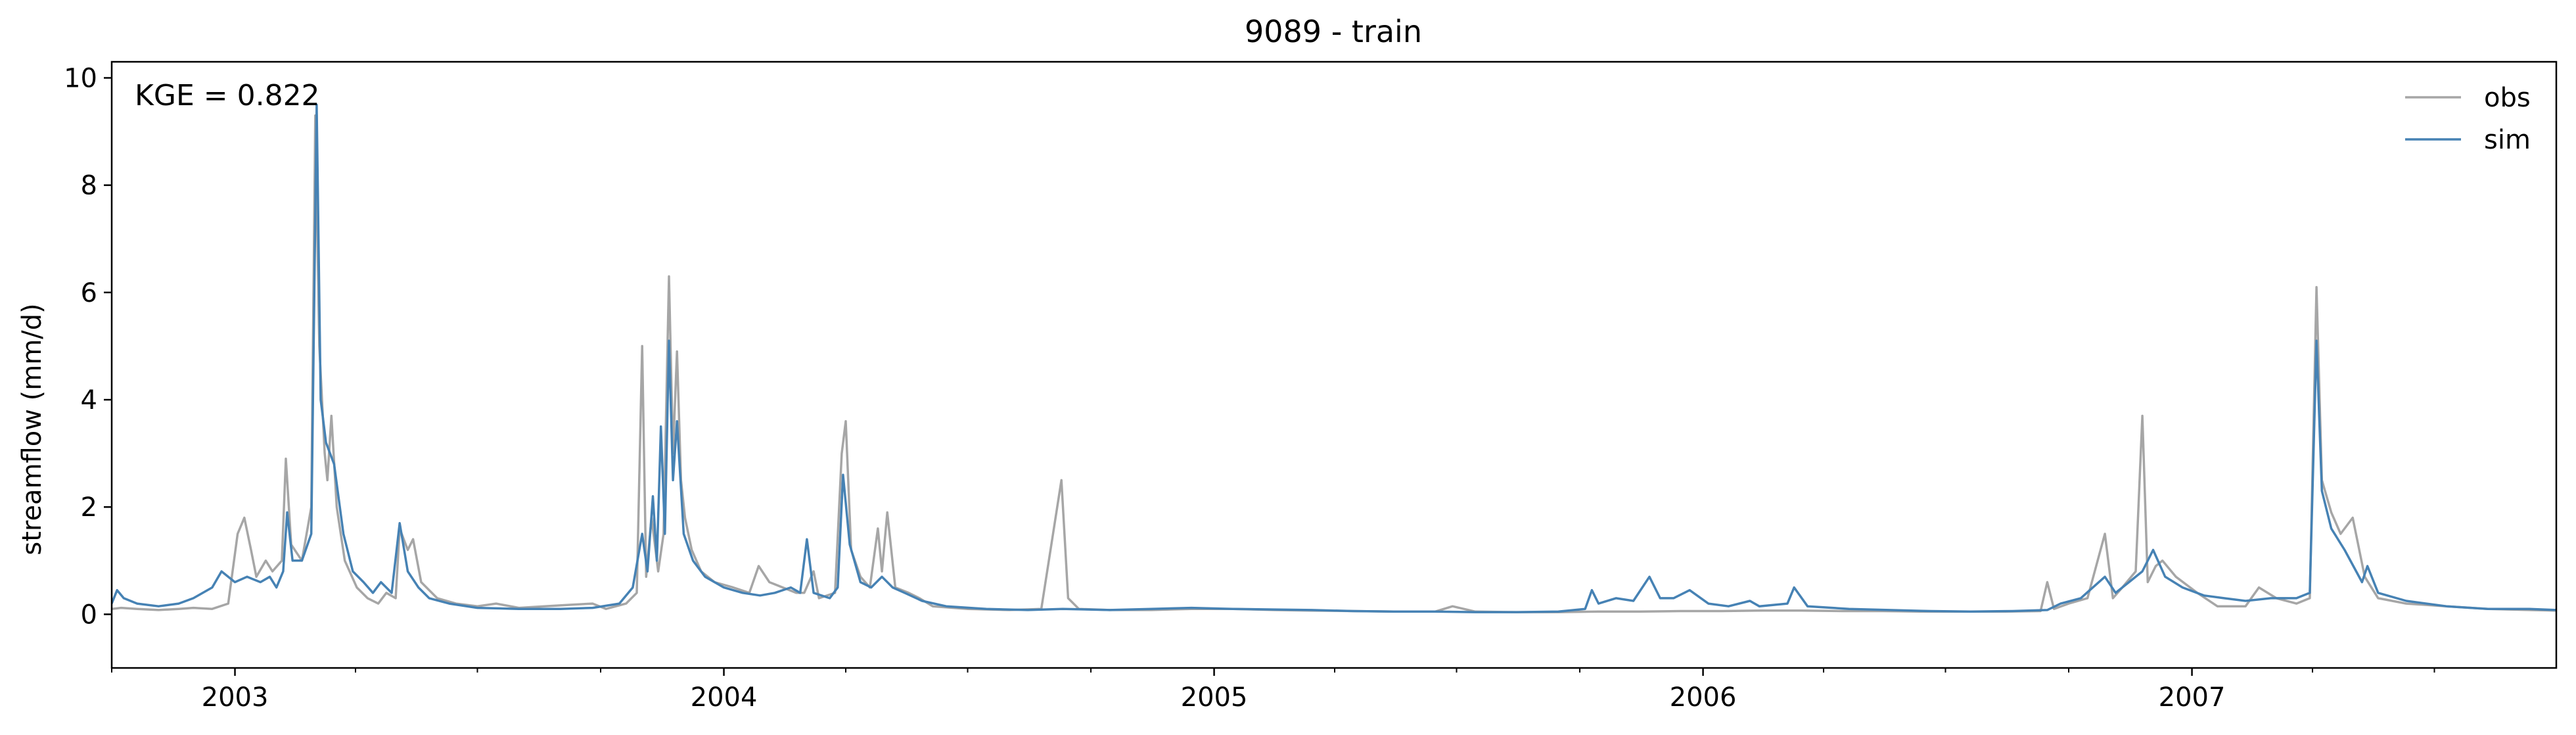 This screenshot has width=2576, height=735. I want to click on y-axis: 0 2 4 6 8 10, so click(88, 346).